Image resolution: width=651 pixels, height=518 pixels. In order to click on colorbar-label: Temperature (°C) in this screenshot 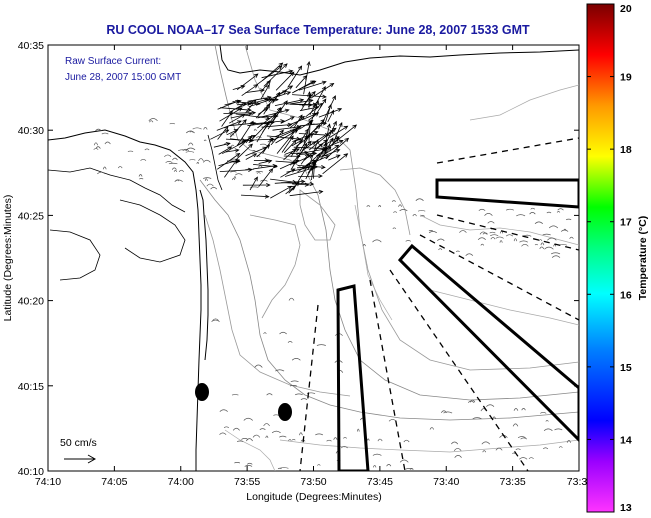, I will do `click(643, 258)`.